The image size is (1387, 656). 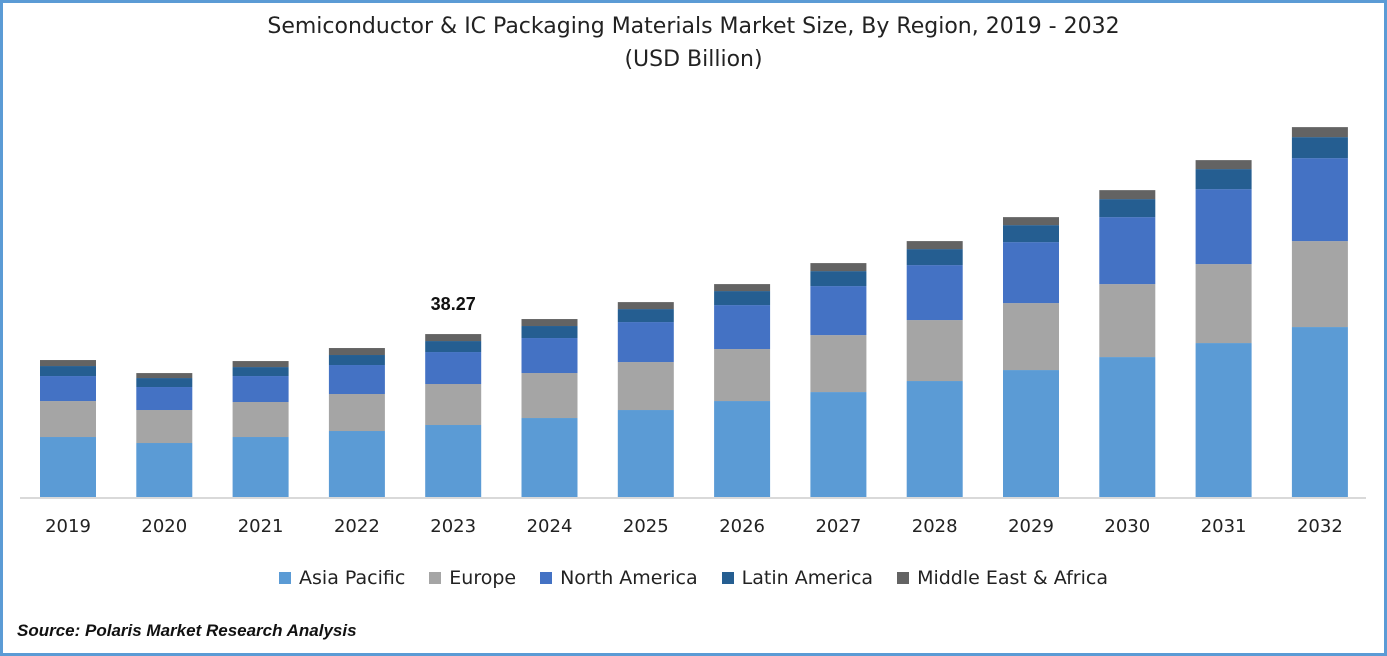 I want to click on bar-segment-2029-latin-america, so click(x=1031, y=234).